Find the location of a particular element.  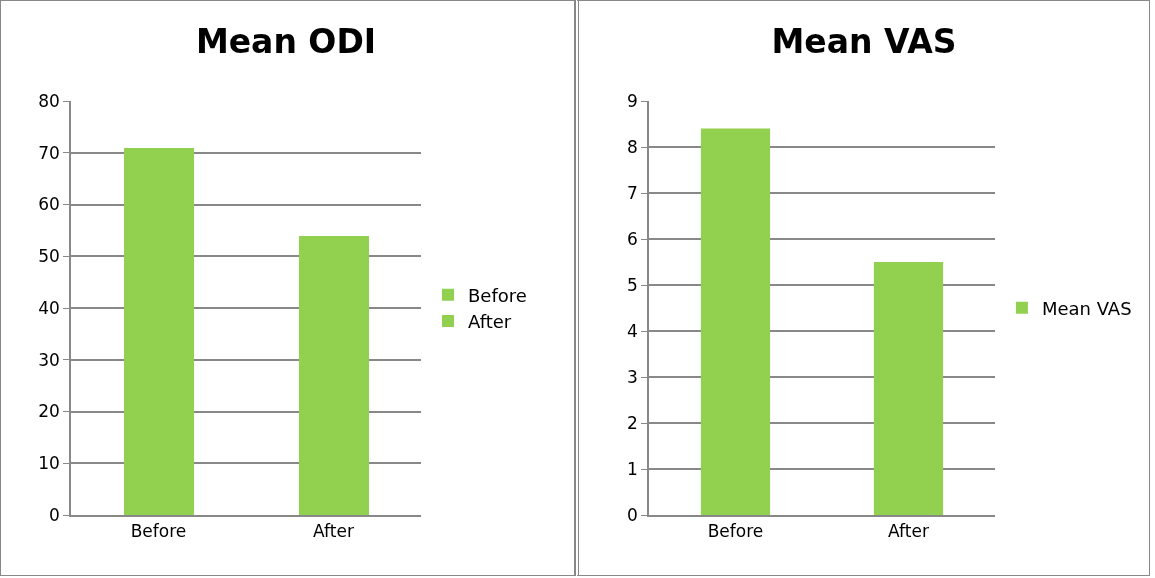

y-tick-label: 70 is located at coordinates (49, 152).